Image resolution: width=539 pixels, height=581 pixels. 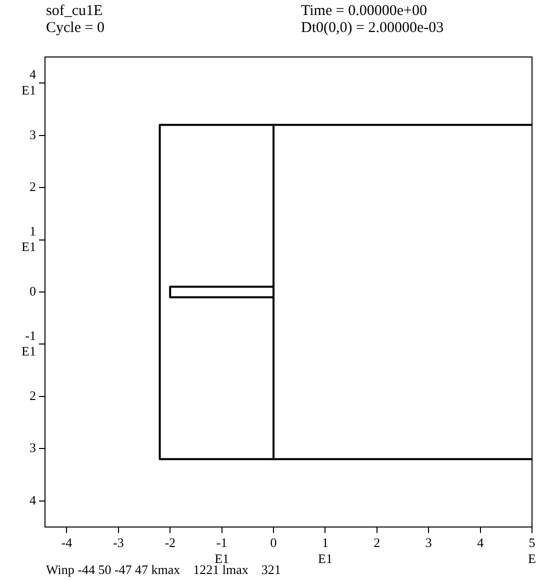 I want to click on x-tick-label: 1 E1, so click(x=325, y=550).